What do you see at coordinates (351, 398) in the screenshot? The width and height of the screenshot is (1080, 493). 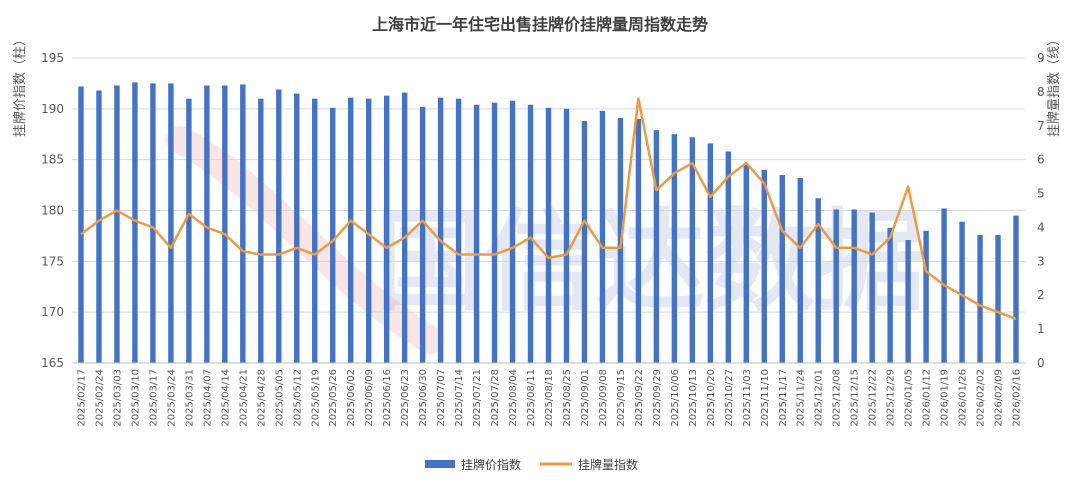 I see `x-tick-label: 2025/06/02` at bounding box center [351, 398].